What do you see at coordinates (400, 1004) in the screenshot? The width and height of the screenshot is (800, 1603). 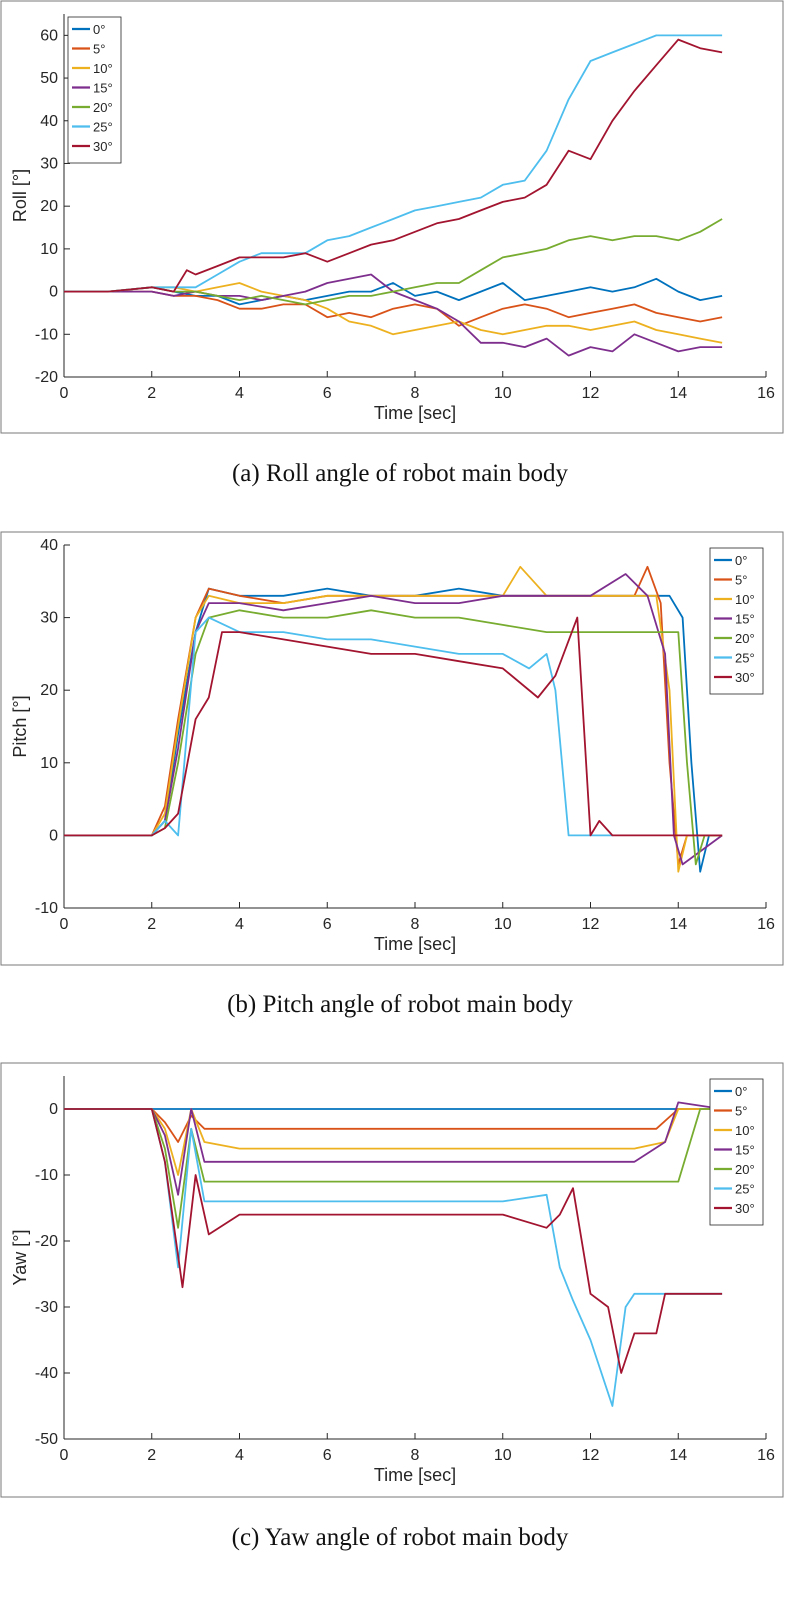 I see `pitch-chart-caption: (b) Pitch angle of robot main body` at bounding box center [400, 1004].